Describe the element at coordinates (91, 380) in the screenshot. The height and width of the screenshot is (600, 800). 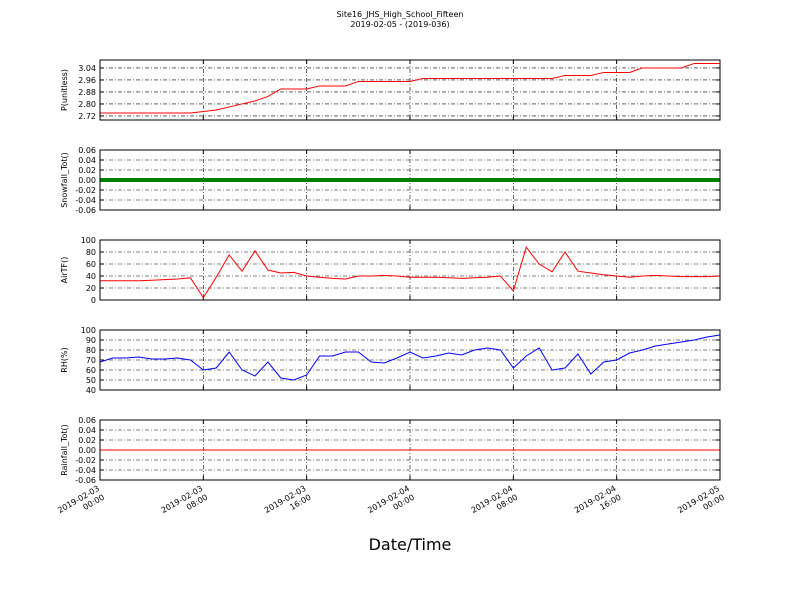
I see `y-tick-label: 50` at that location.